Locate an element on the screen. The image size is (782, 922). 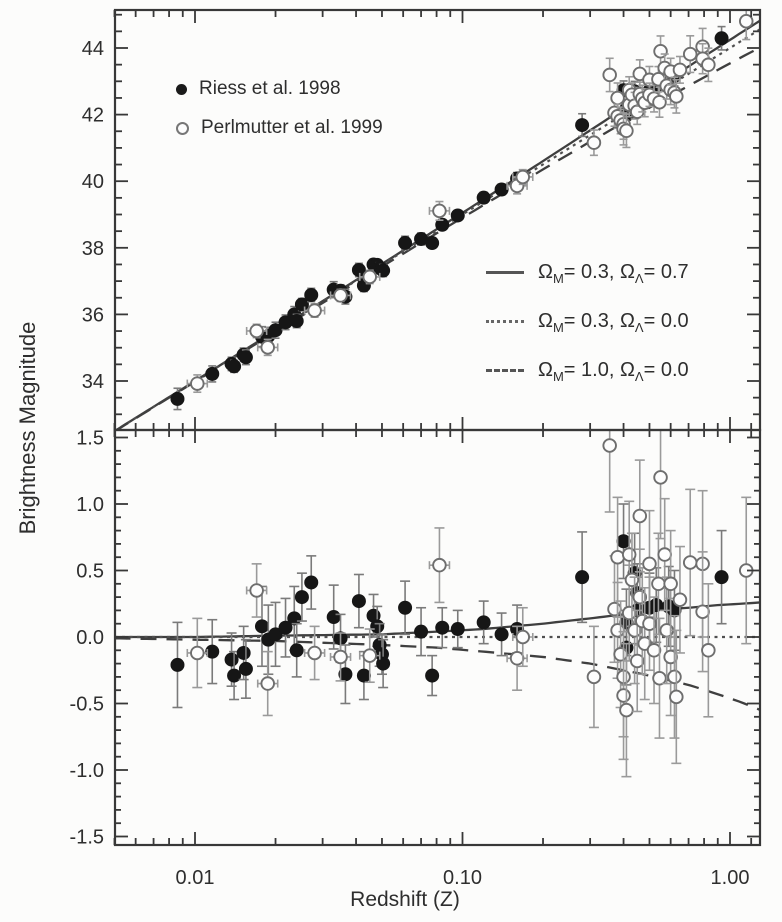
svg-text: 34 is located at coordinates (93, 382).